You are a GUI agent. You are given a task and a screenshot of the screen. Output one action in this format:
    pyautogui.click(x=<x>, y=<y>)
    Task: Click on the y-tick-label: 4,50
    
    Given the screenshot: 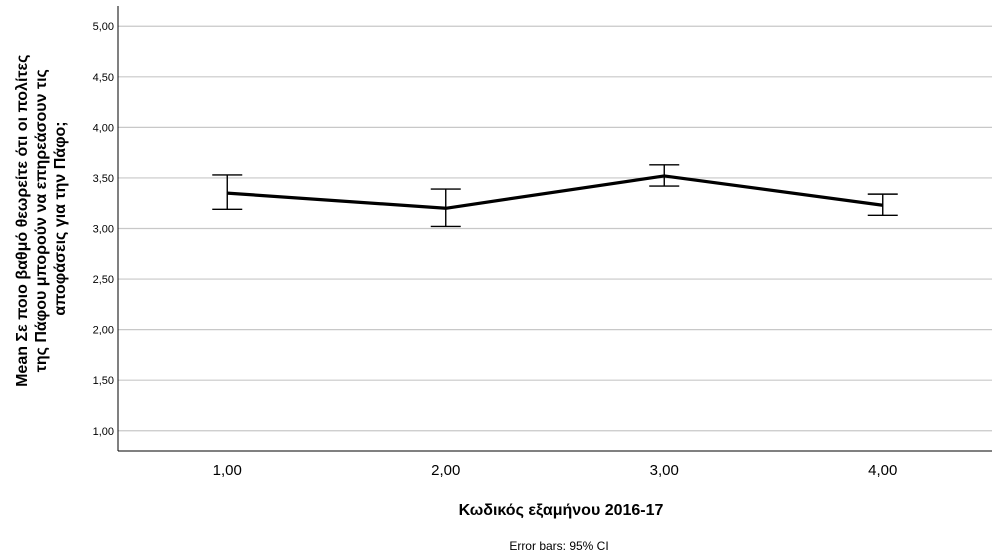 What is the action you would take?
    pyautogui.click(x=103, y=78)
    